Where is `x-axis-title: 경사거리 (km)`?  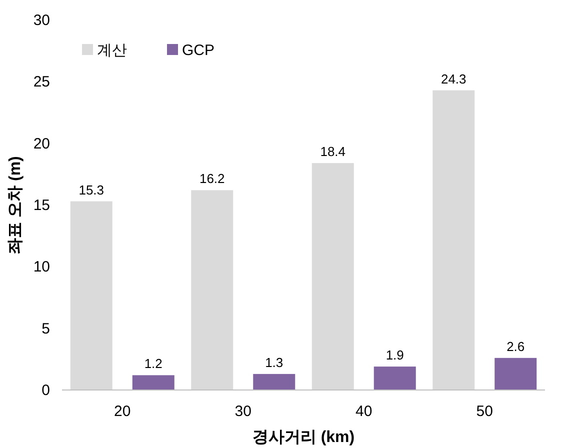 x-axis-title: 경사거리 (km) is located at coordinates (303, 437).